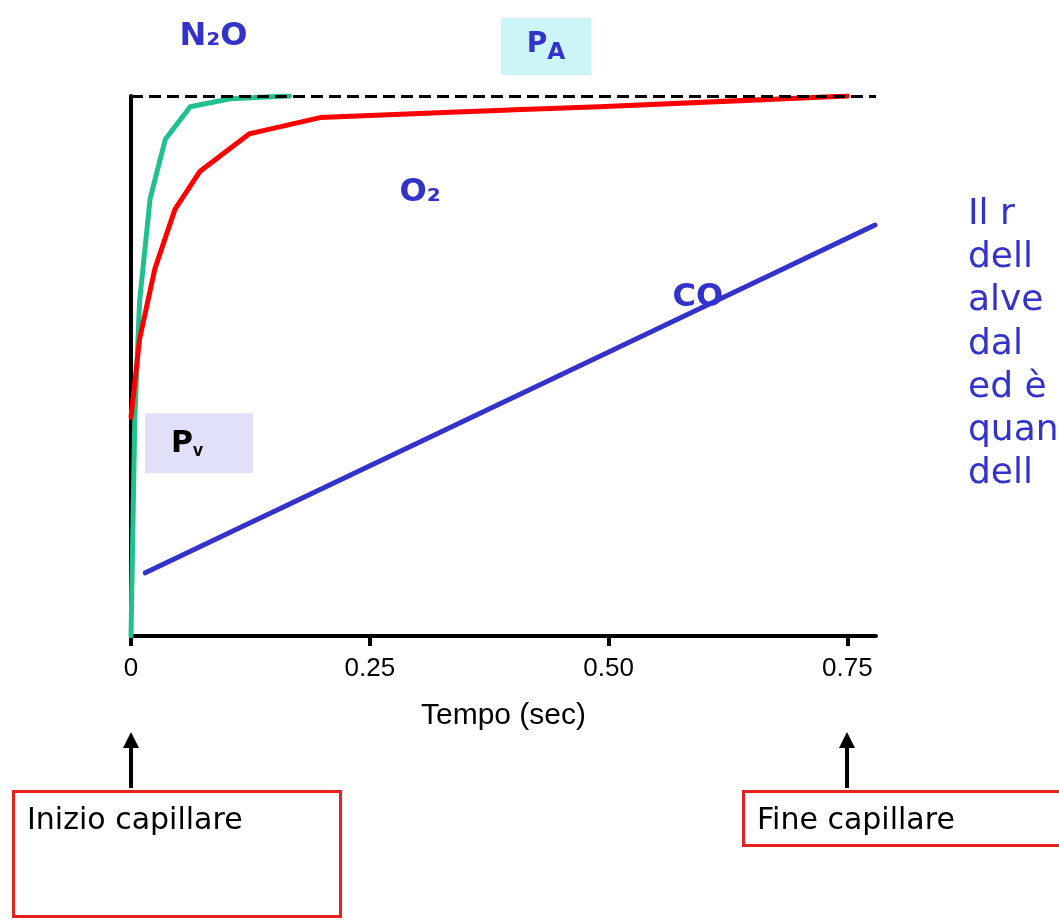 This screenshot has width=1059, height=921. I want to click on x-tick-label: 0, so click(131, 667).